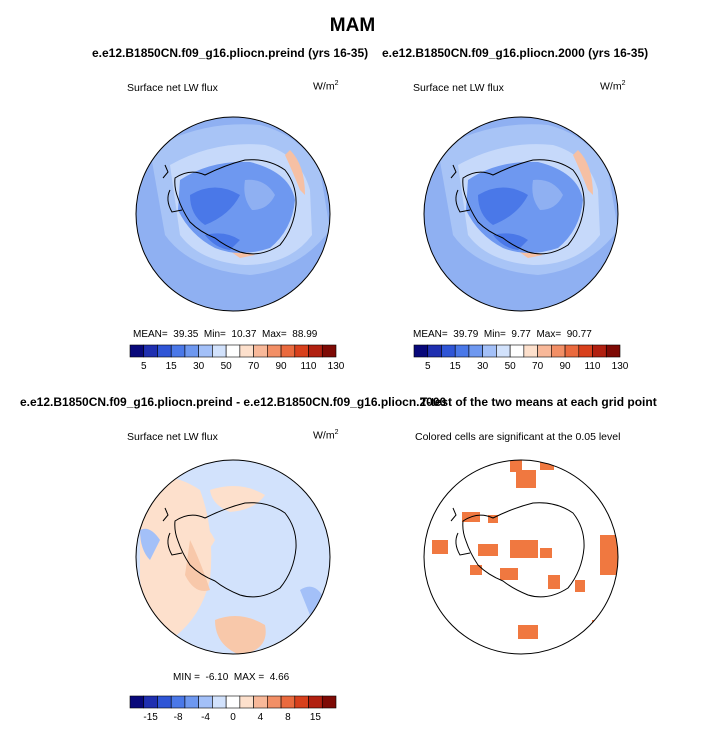 The height and width of the screenshot is (752, 705). What do you see at coordinates (233, 214) in the screenshot?
I see `panel-1-flux-field` at bounding box center [233, 214].